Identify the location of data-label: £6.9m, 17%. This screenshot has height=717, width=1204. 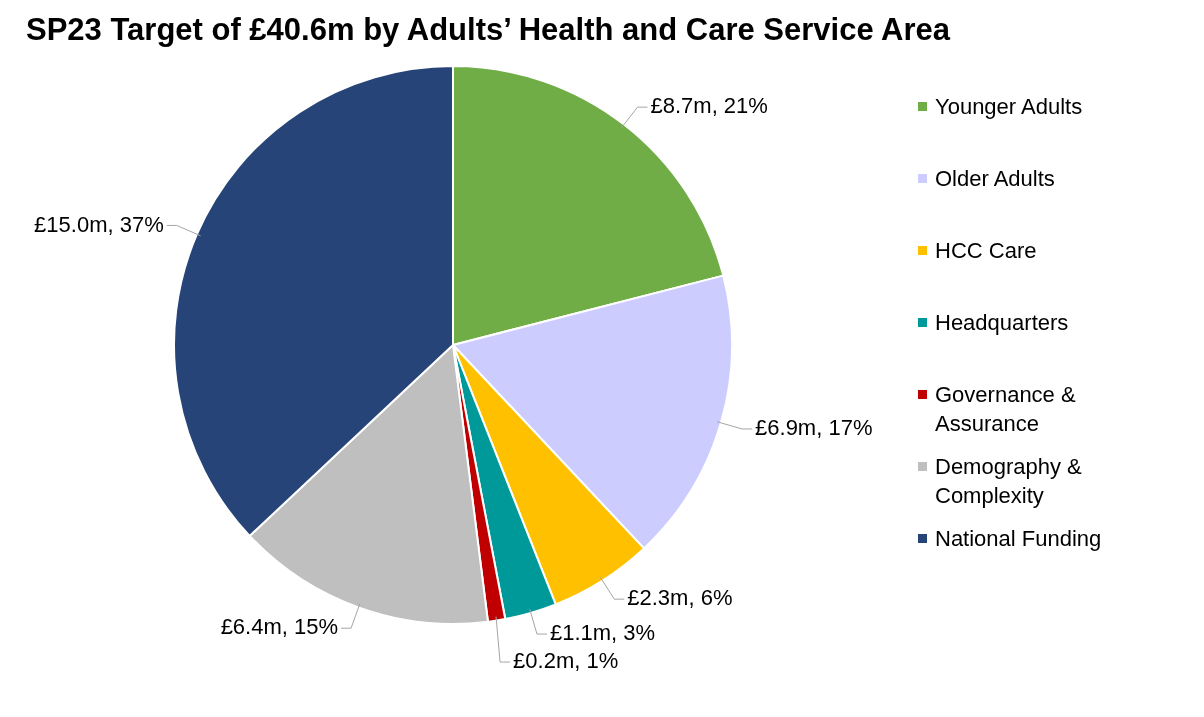
(814, 428).